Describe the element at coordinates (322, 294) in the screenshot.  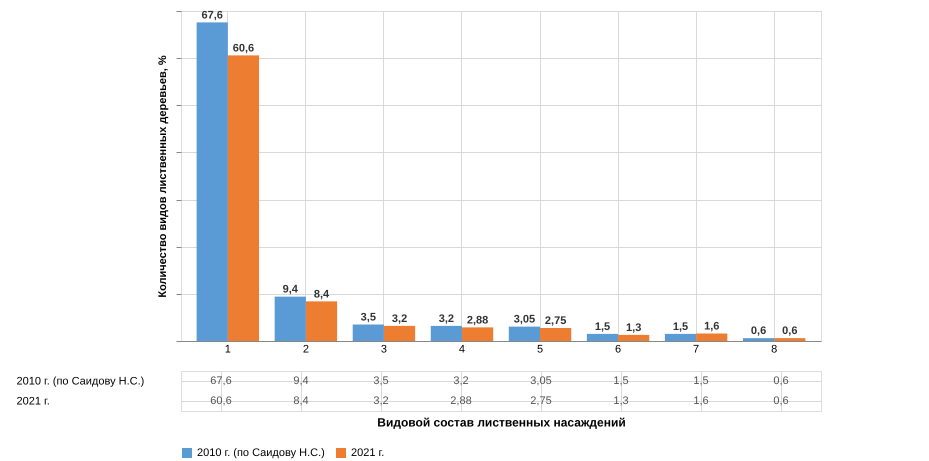
I see `text: 8,4` at that location.